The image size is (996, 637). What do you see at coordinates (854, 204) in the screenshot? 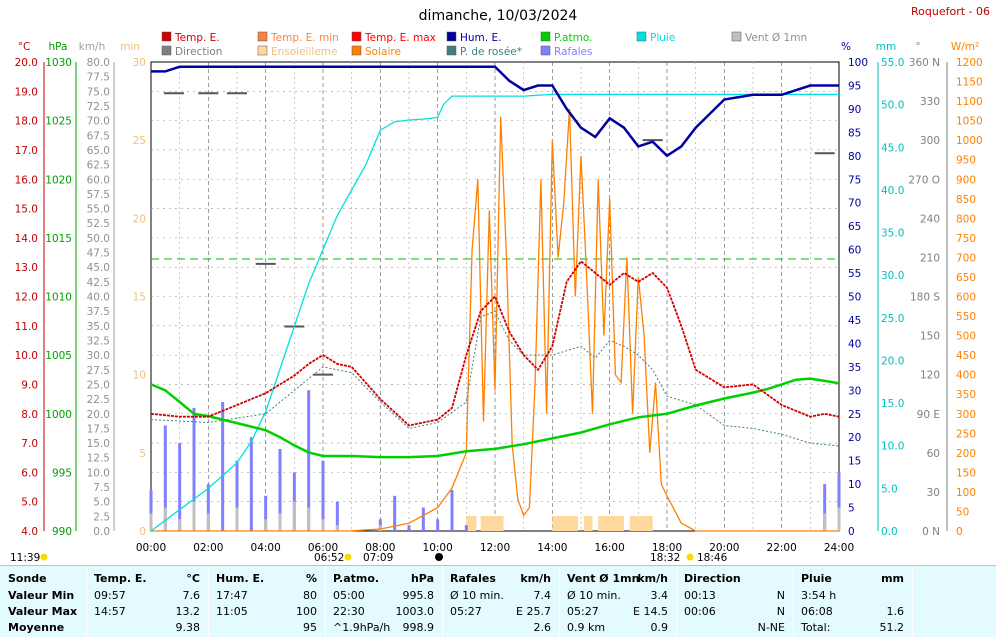
I see `humidity-tick-label: 70` at bounding box center [854, 204].